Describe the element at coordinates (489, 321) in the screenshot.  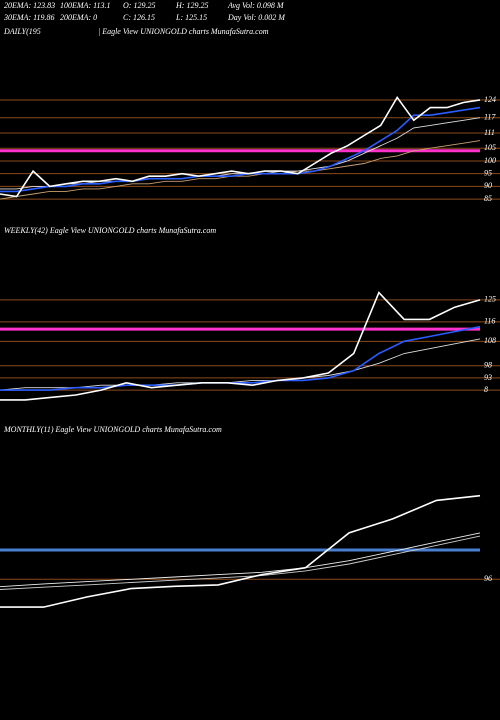
I see `y-tick-label: 116` at that location.